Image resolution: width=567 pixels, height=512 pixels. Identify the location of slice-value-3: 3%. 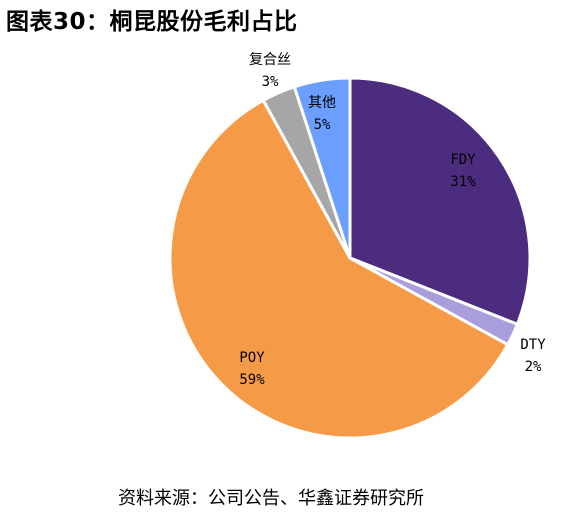
(270, 82).